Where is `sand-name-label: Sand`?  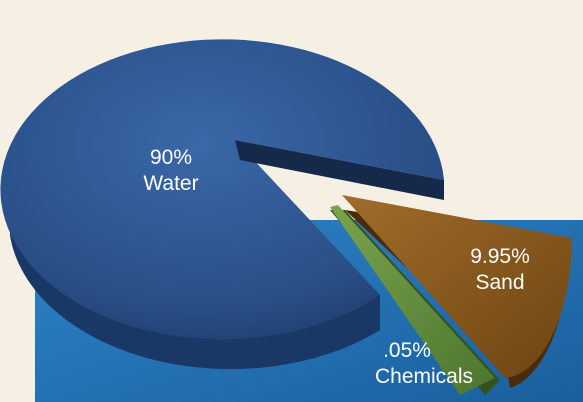
sand-name-label: Sand is located at coordinates (499, 282).